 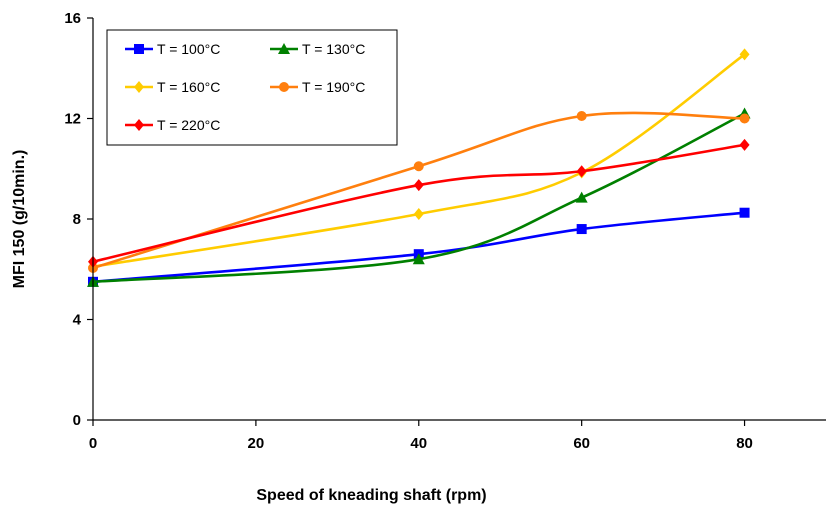 I want to click on legend-box, so click(x=252, y=87).